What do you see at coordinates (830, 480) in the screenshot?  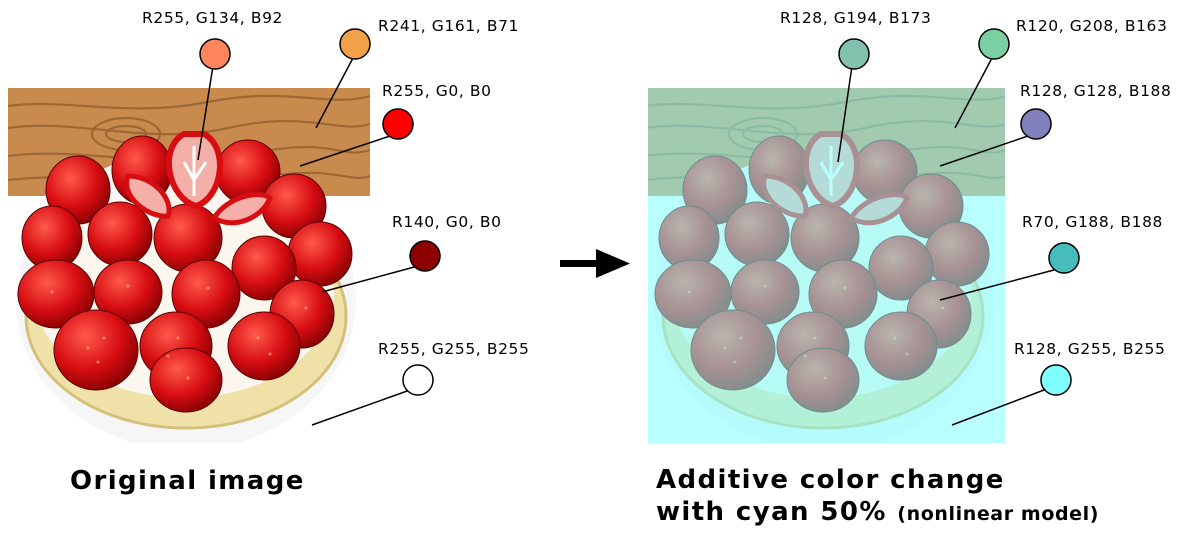 I see `caption-additive-line1: Additive color change` at bounding box center [830, 480].